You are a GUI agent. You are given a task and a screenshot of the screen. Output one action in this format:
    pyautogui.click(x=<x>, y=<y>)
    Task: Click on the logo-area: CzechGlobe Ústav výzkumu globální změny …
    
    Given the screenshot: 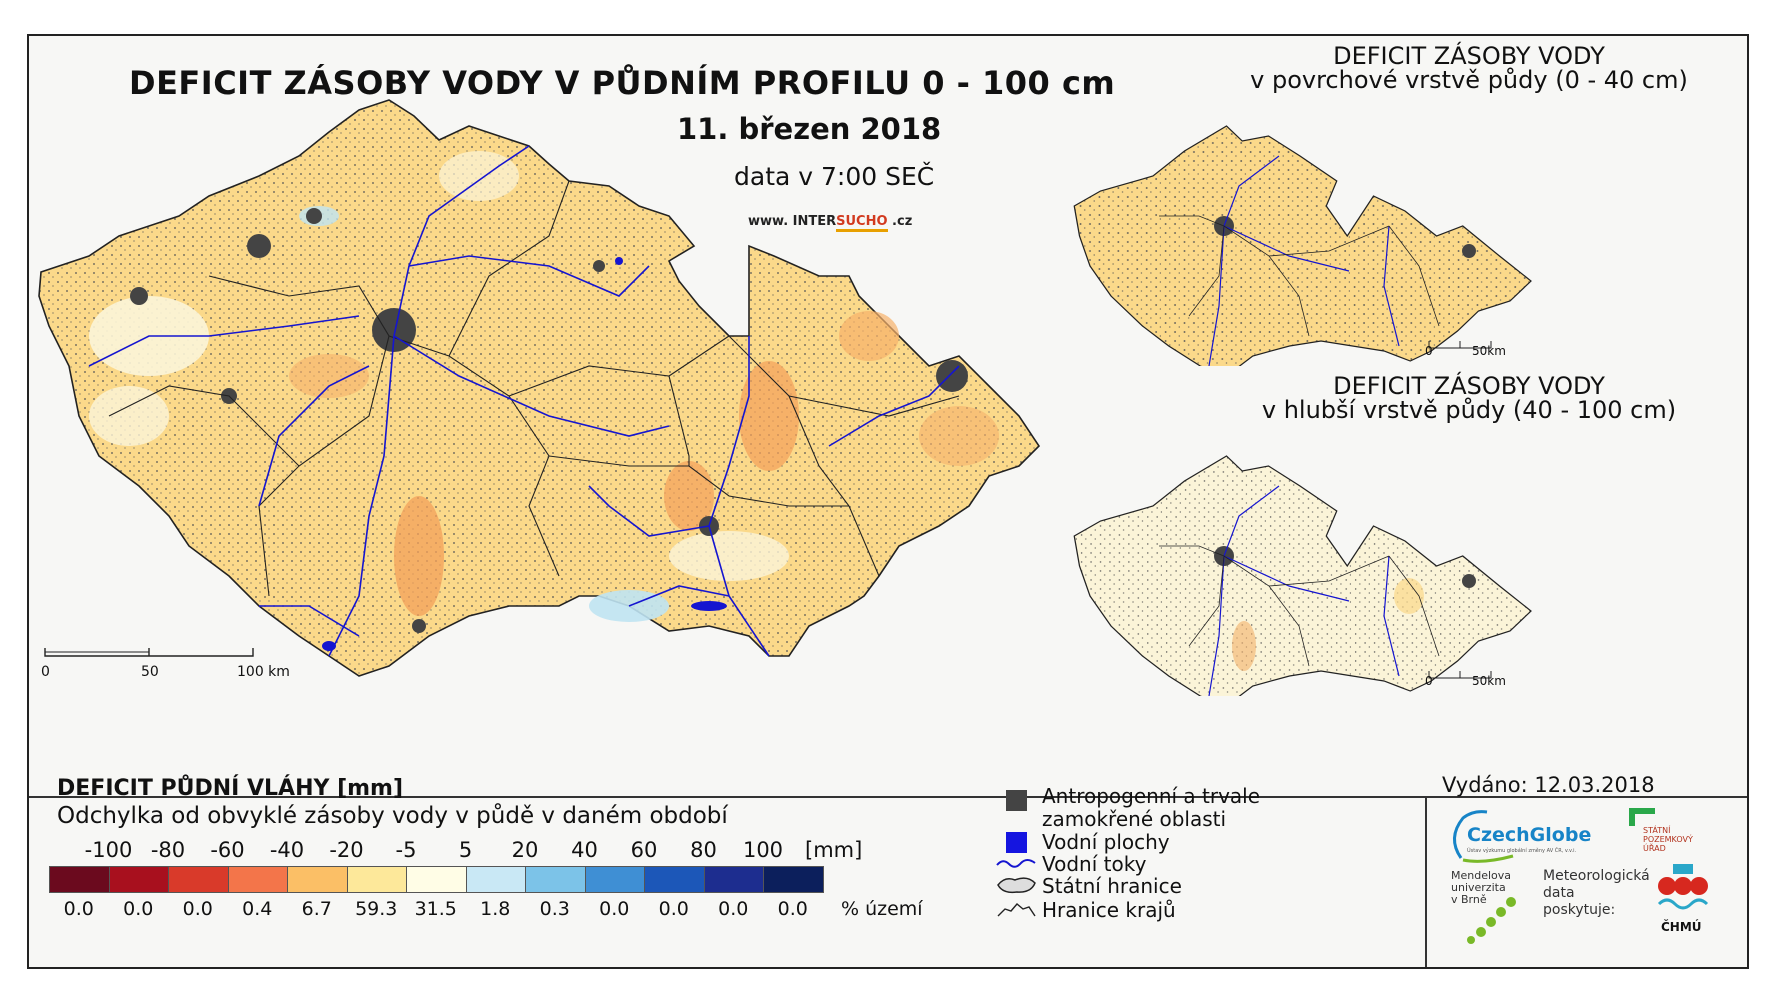 What is the action you would take?
    pyautogui.click(x=1587, y=885)
    